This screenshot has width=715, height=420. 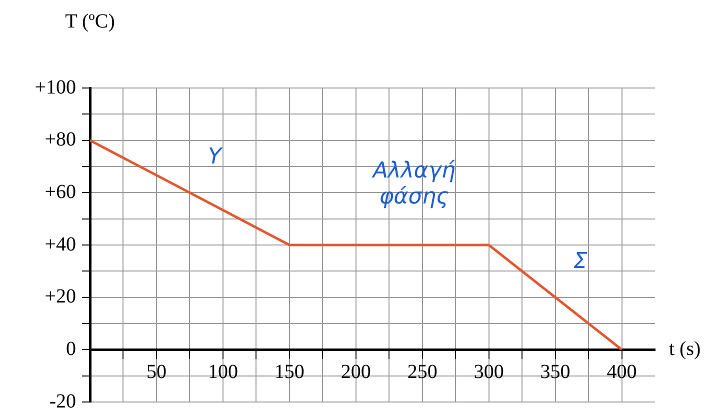 What do you see at coordinates (215, 157) in the screenshot?
I see `annotation: Υ` at bounding box center [215, 157].